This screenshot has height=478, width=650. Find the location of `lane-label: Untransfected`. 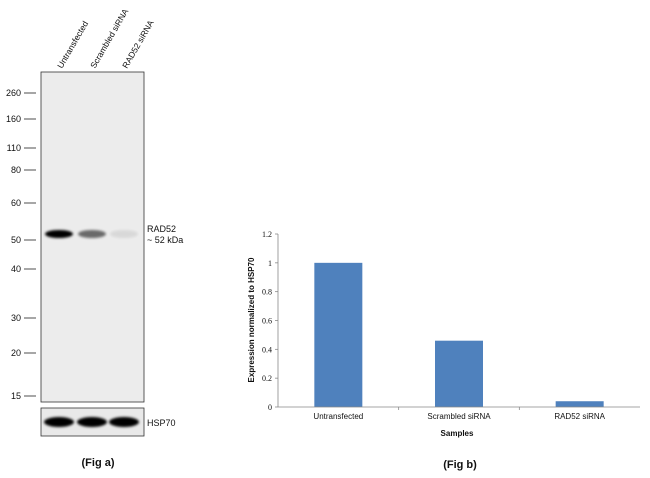

lane-label: Untransfected is located at coordinates (72, 44).